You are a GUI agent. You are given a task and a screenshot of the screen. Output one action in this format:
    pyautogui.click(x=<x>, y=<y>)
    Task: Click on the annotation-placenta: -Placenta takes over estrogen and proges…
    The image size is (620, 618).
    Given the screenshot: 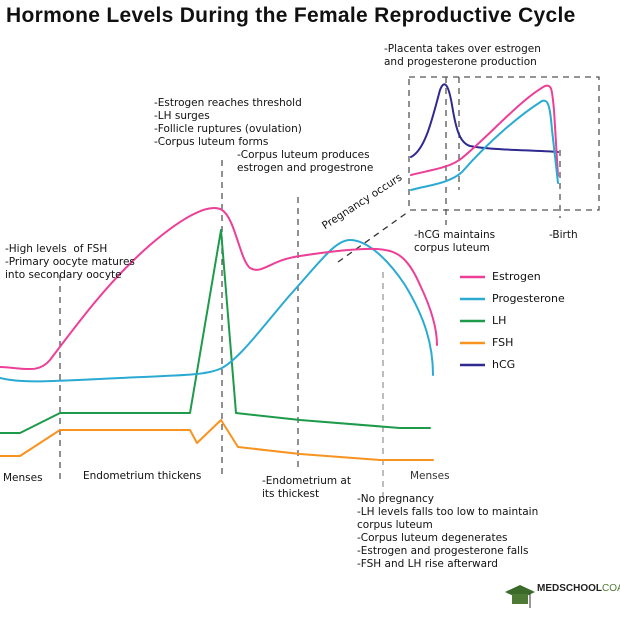 What is the action you would take?
    pyautogui.click(x=462, y=55)
    